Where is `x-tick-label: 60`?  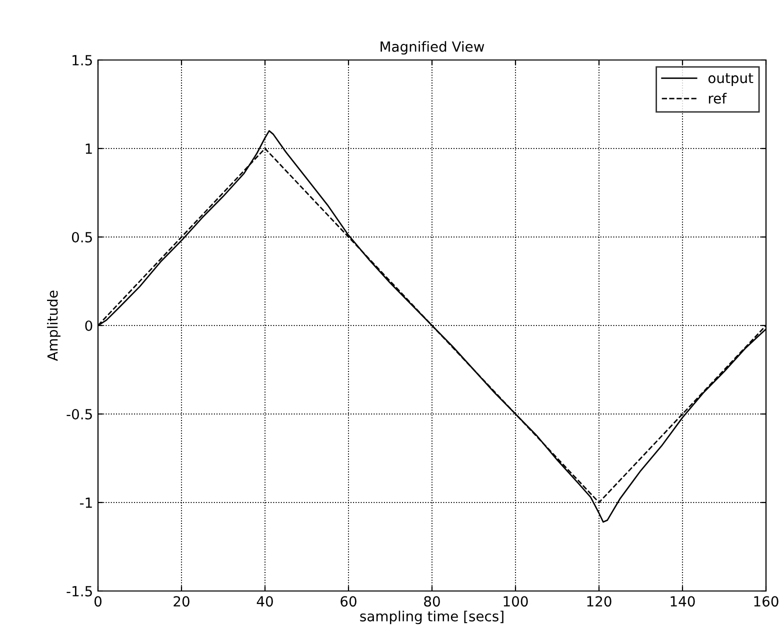
x-tick-label: 60 is located at coordinates (348, 601).